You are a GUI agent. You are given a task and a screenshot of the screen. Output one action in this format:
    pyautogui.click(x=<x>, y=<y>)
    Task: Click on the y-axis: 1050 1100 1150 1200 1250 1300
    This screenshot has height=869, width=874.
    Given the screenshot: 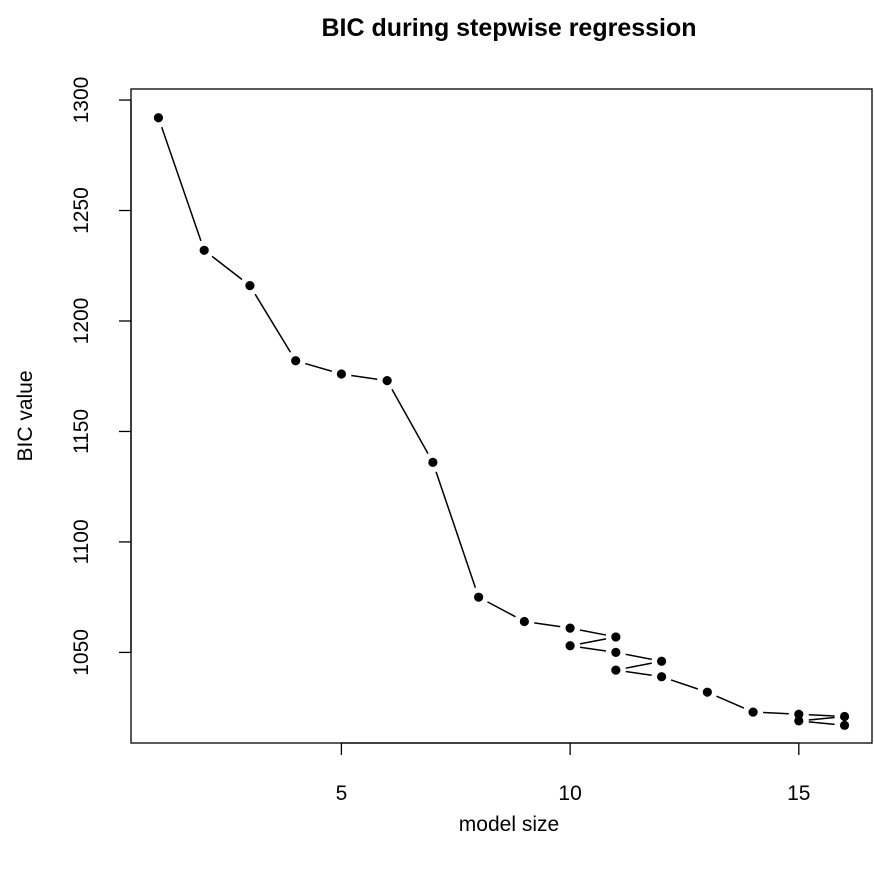 What is the action you would take?
    pyautogui.click(x=101, y=376)
    